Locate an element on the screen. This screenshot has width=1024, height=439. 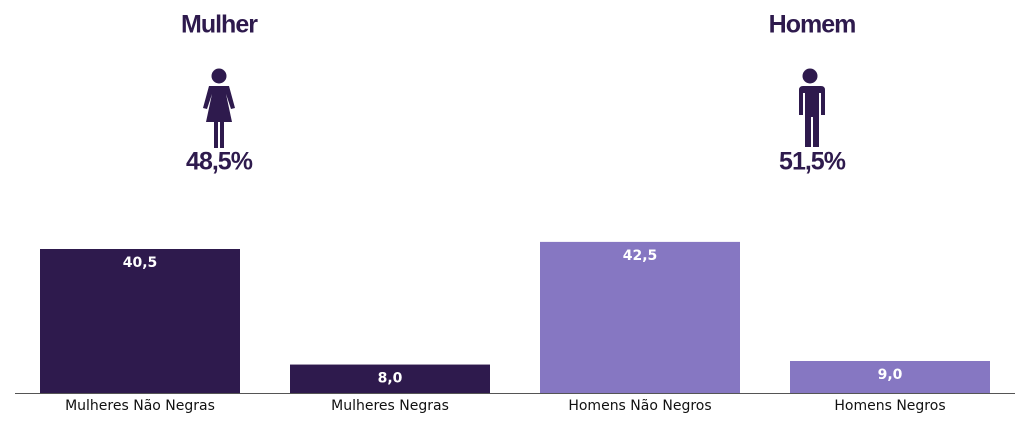
group-share: 51,5% is located at coordinates (812, 162).